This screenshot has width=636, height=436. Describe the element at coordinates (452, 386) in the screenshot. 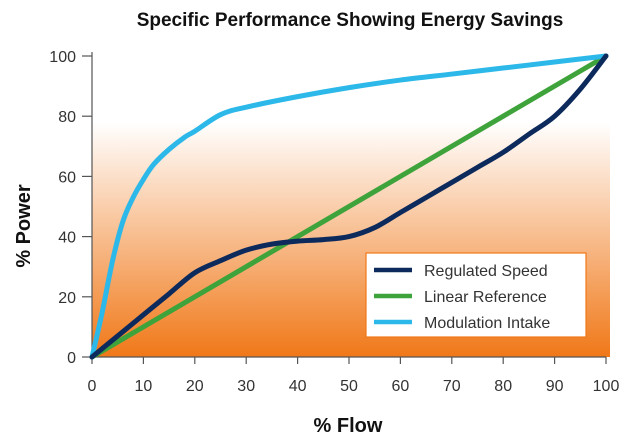

I see `x-tick-label: 70` at that location.